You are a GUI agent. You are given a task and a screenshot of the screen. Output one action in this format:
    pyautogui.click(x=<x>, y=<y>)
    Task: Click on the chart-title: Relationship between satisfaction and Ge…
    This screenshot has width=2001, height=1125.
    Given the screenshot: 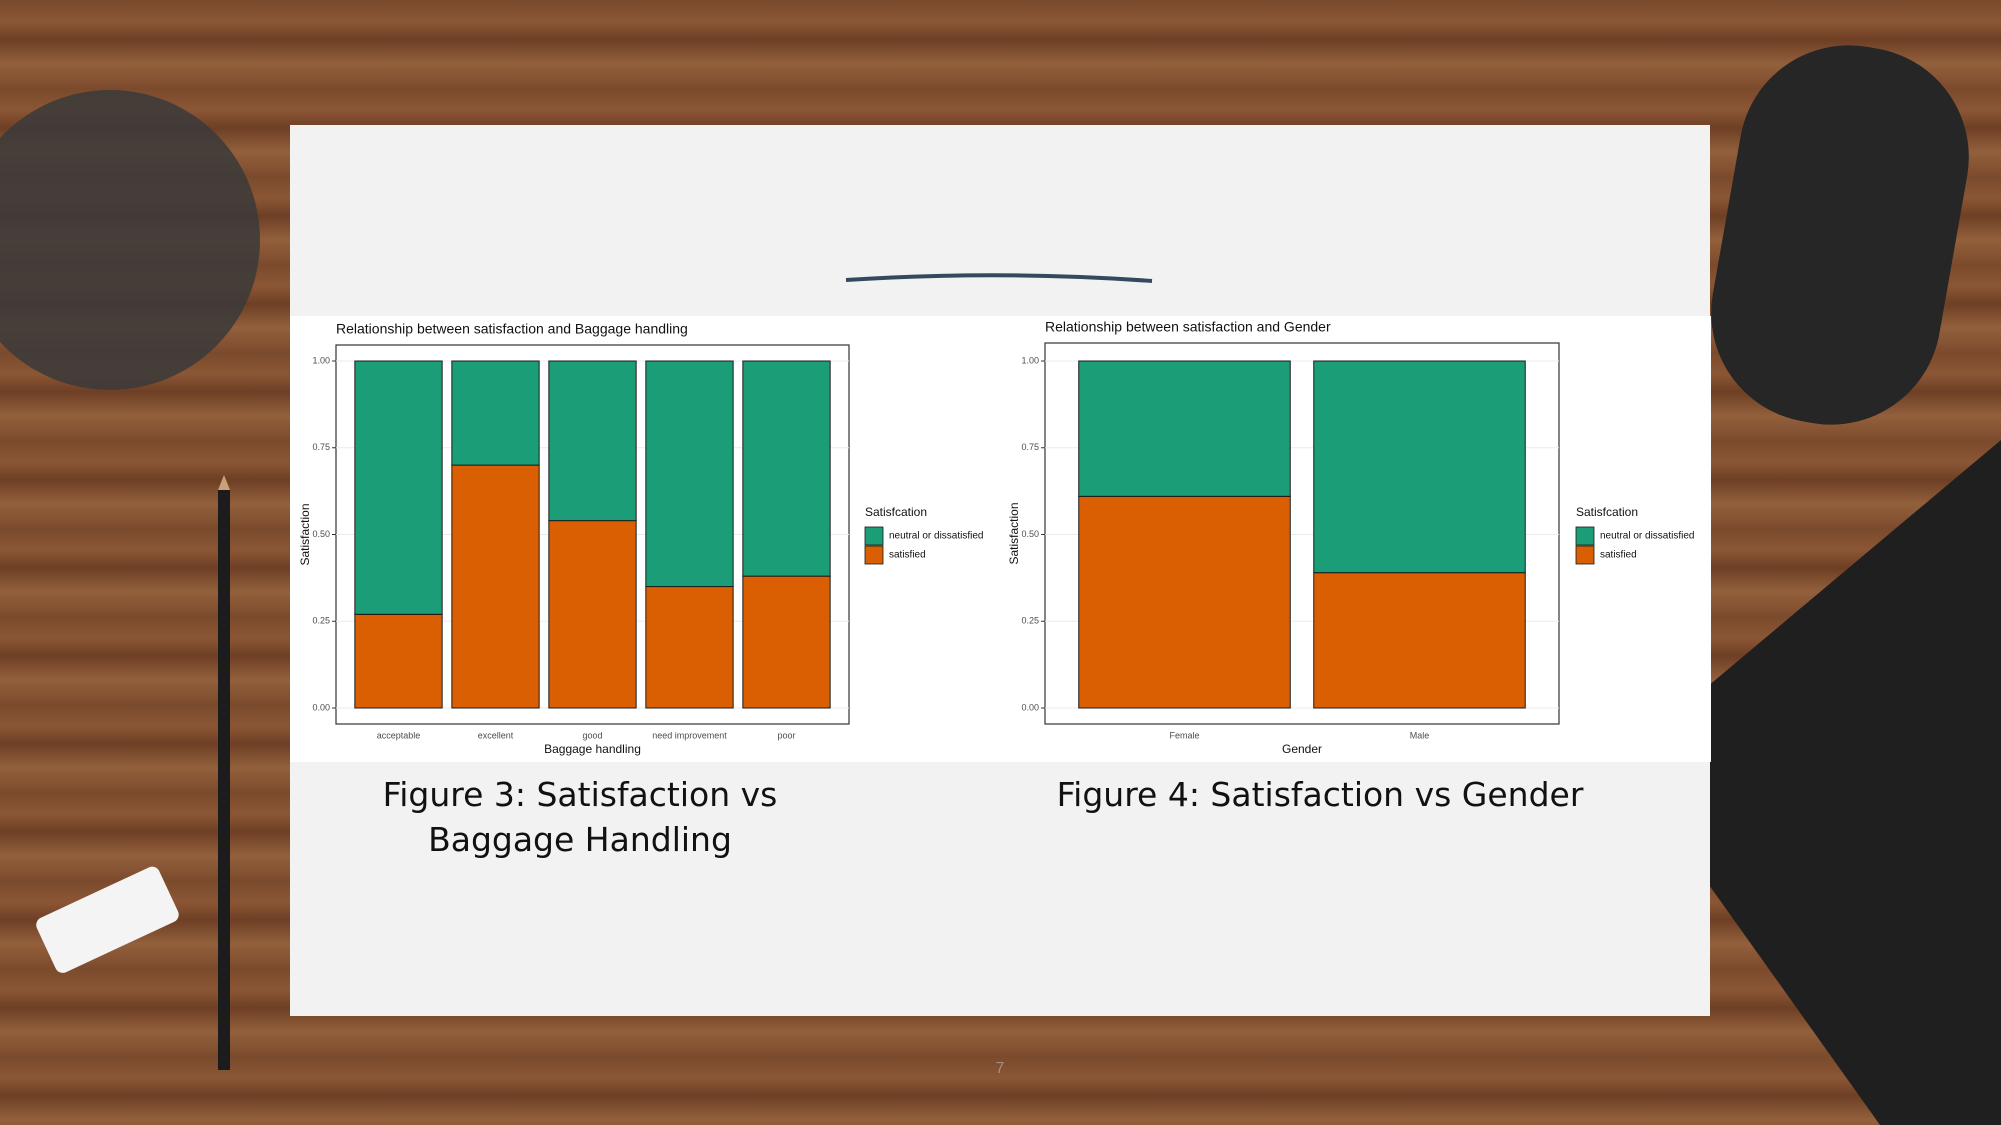 What is the action you would take?
    pyautogui.click(x=1188, y=327)
    